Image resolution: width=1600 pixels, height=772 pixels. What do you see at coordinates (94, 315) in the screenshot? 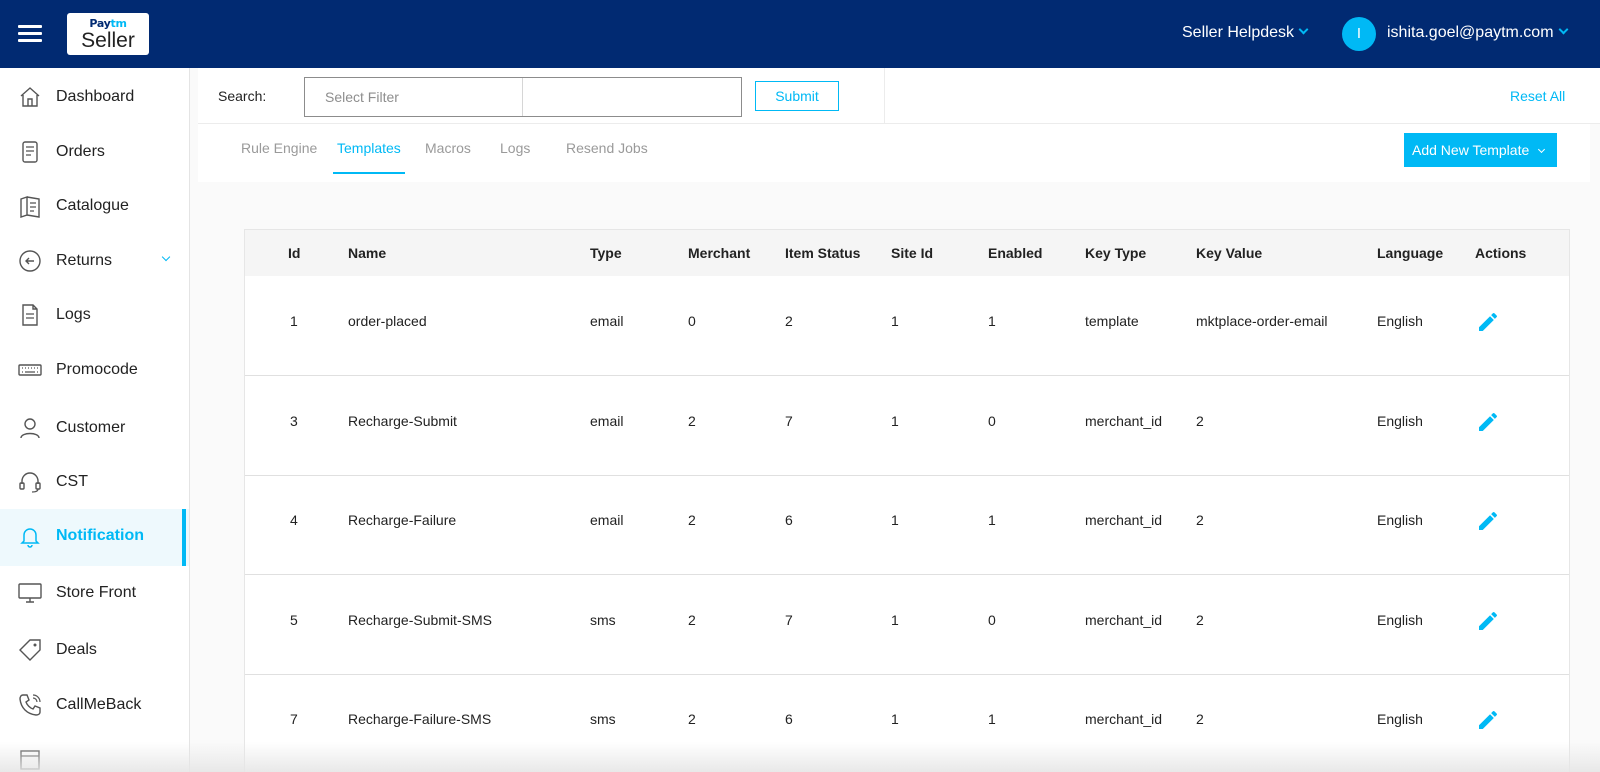
I see `sidebar-item-logs: Logs` at bounding box center [94, 315].